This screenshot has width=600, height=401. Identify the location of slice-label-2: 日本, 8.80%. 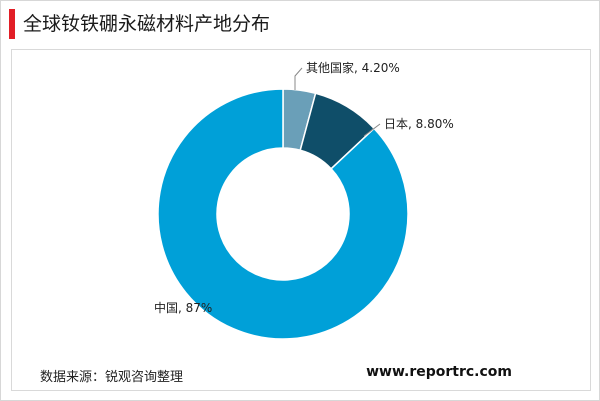
(419, 124).